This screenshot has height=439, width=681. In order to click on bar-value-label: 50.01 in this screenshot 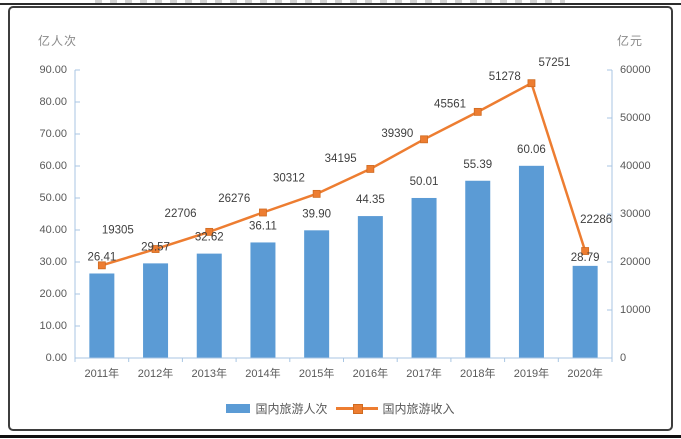, I will do `click(424, 182)`.